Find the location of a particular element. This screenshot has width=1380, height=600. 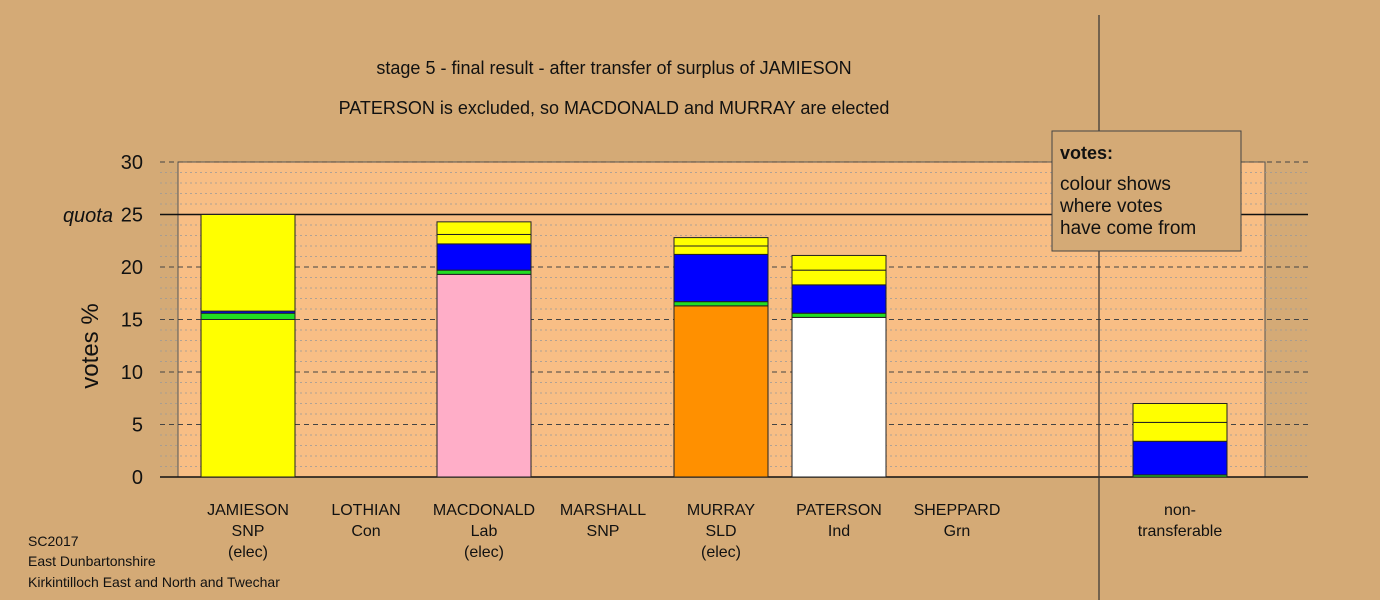

y-tick-labels: 0 5 10 15 20 25 30 is located at coordinates (132, 320).